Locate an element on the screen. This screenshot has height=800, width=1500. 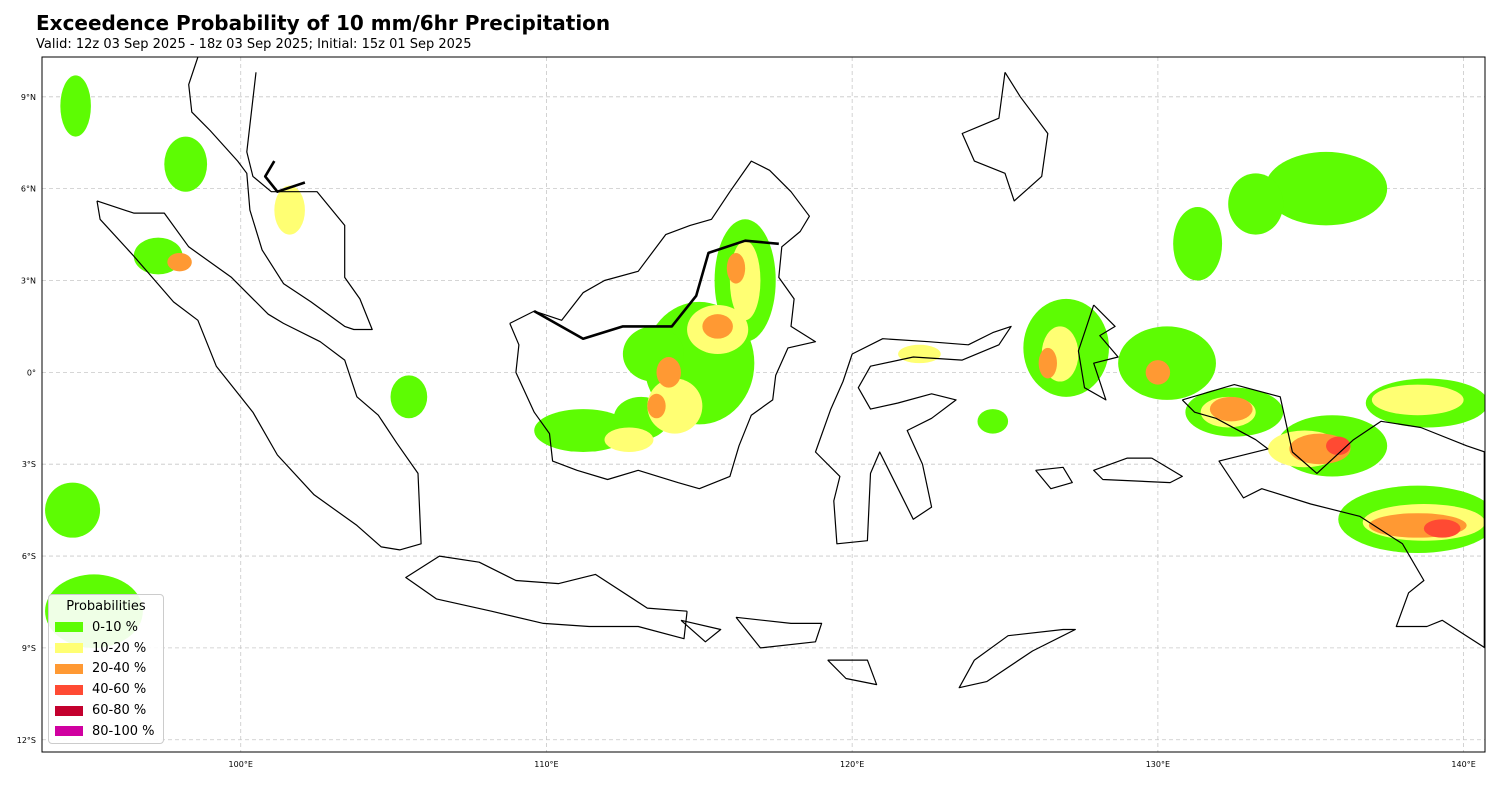
lat-tick-label: 3°N is located at coordinates (28, 281).